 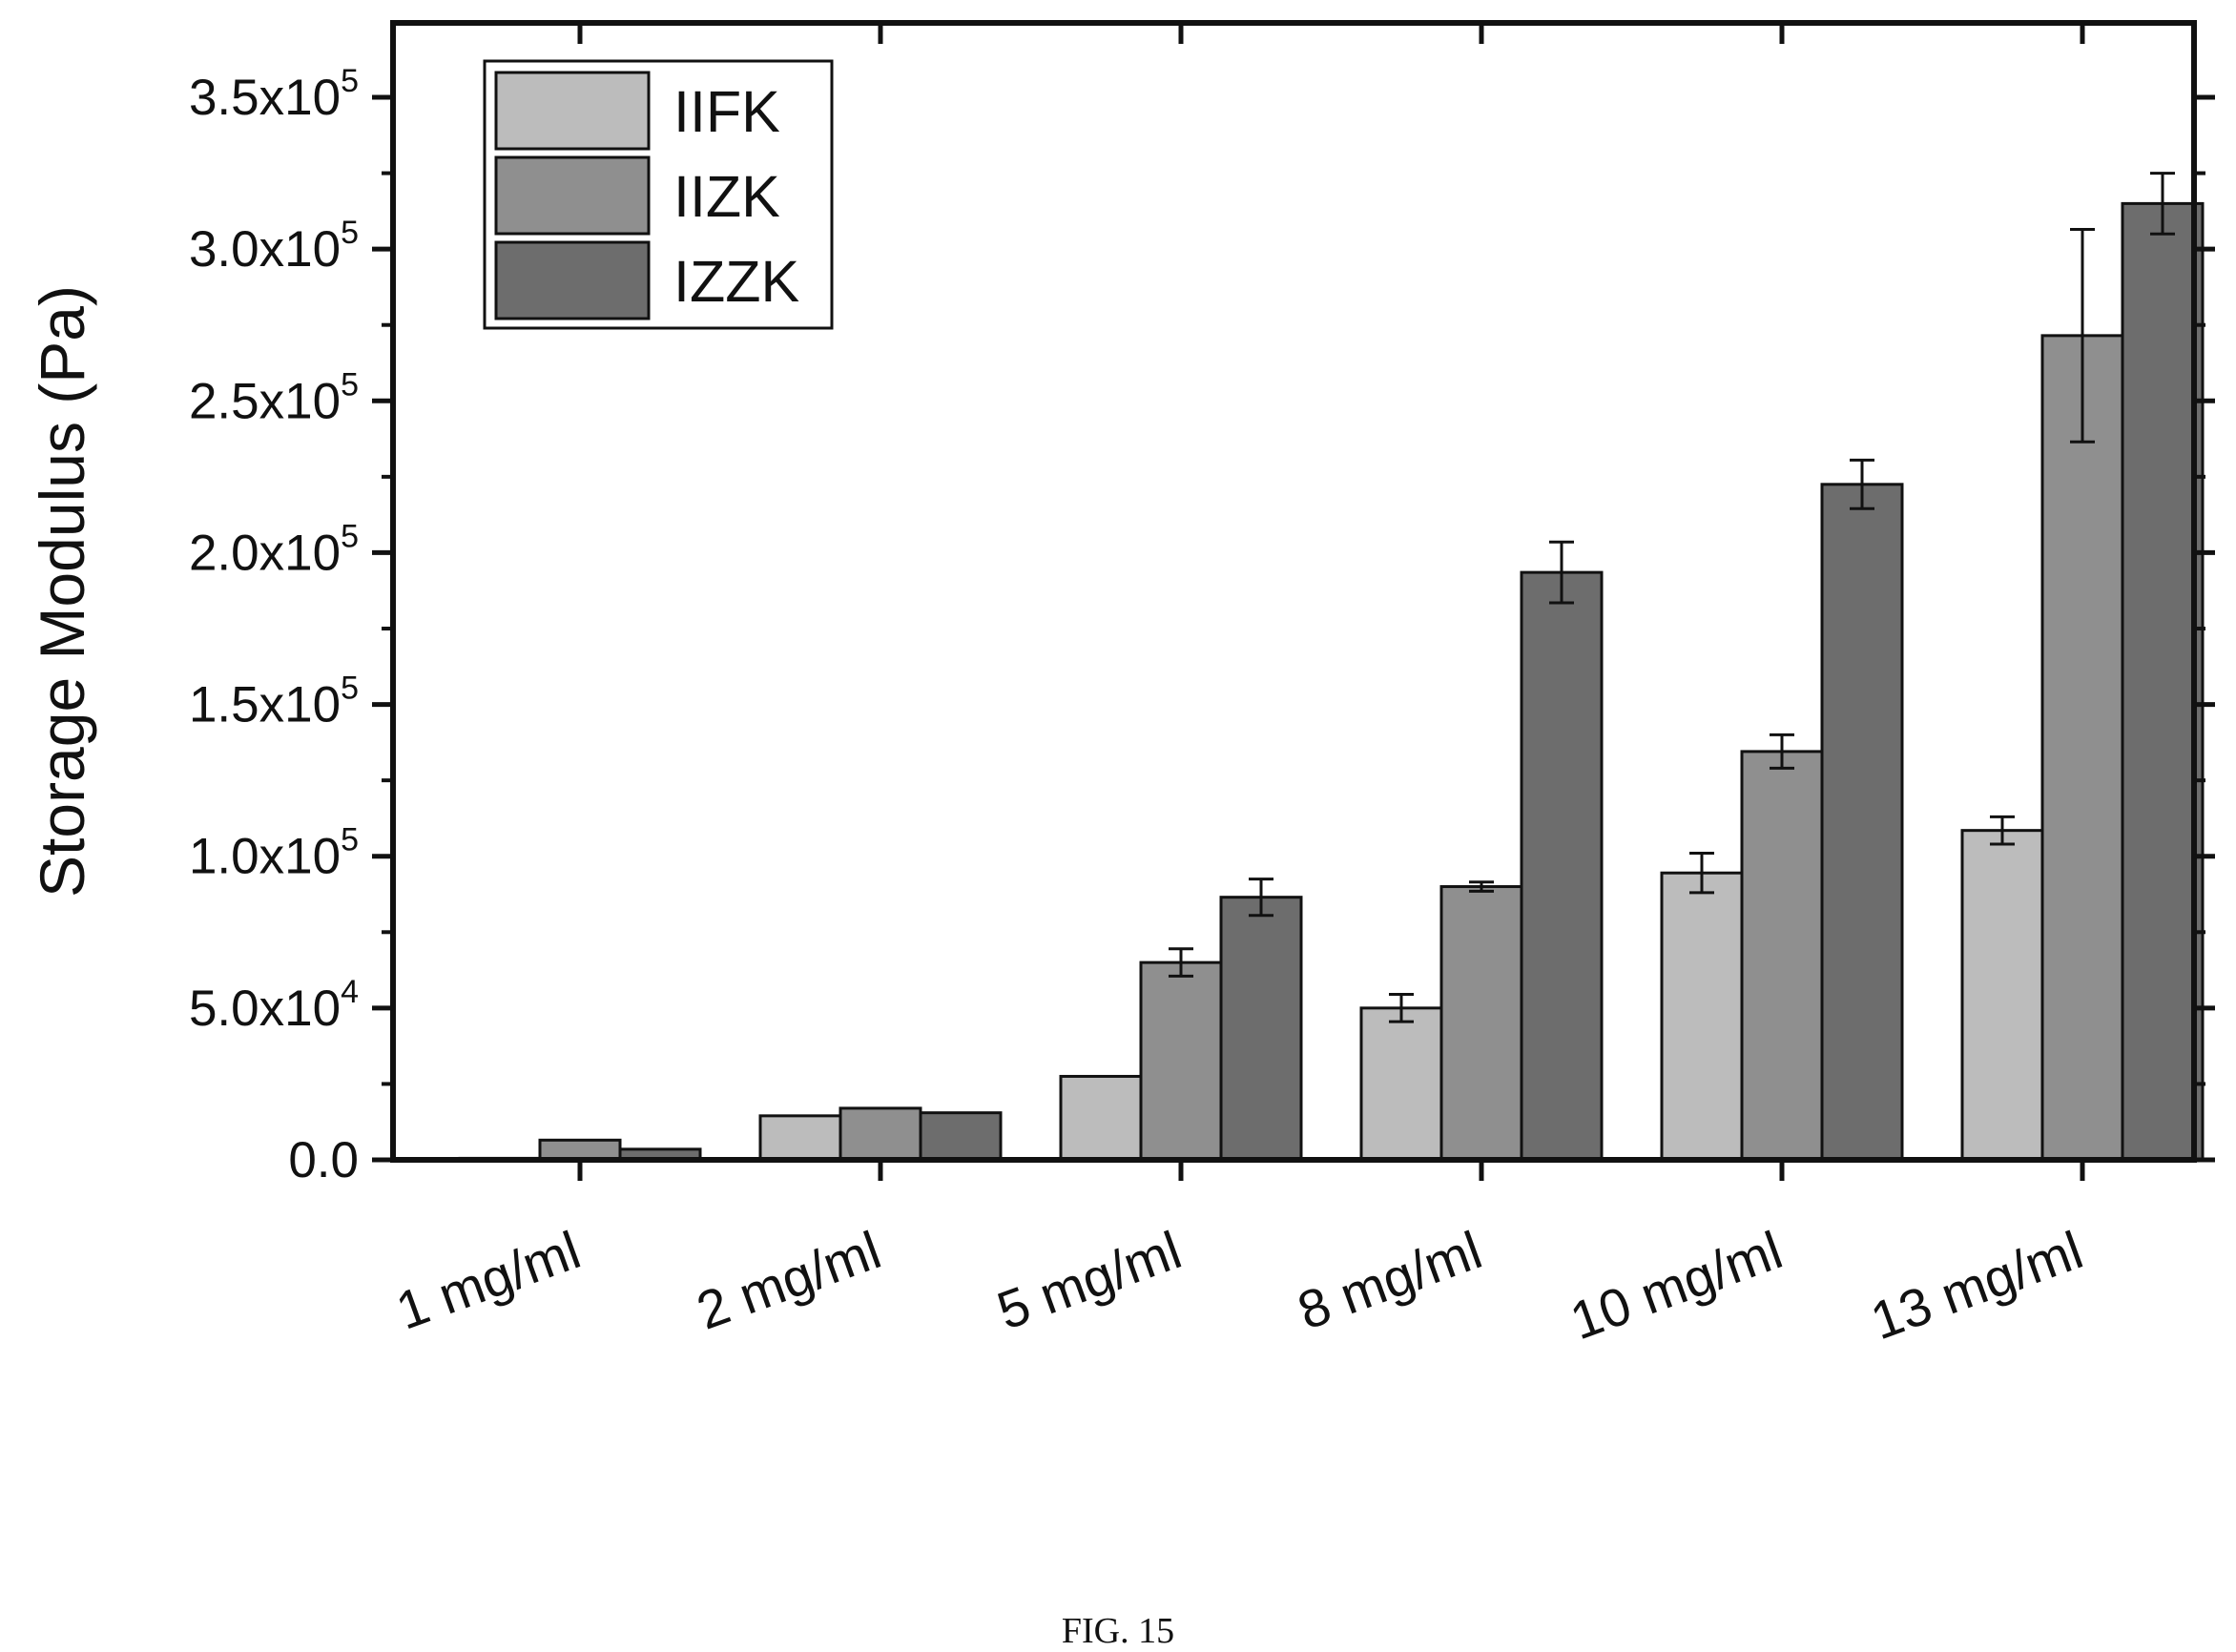 I want to click on x-tick-label-1: 2 mg/ml, so click(x=788, y=1279).